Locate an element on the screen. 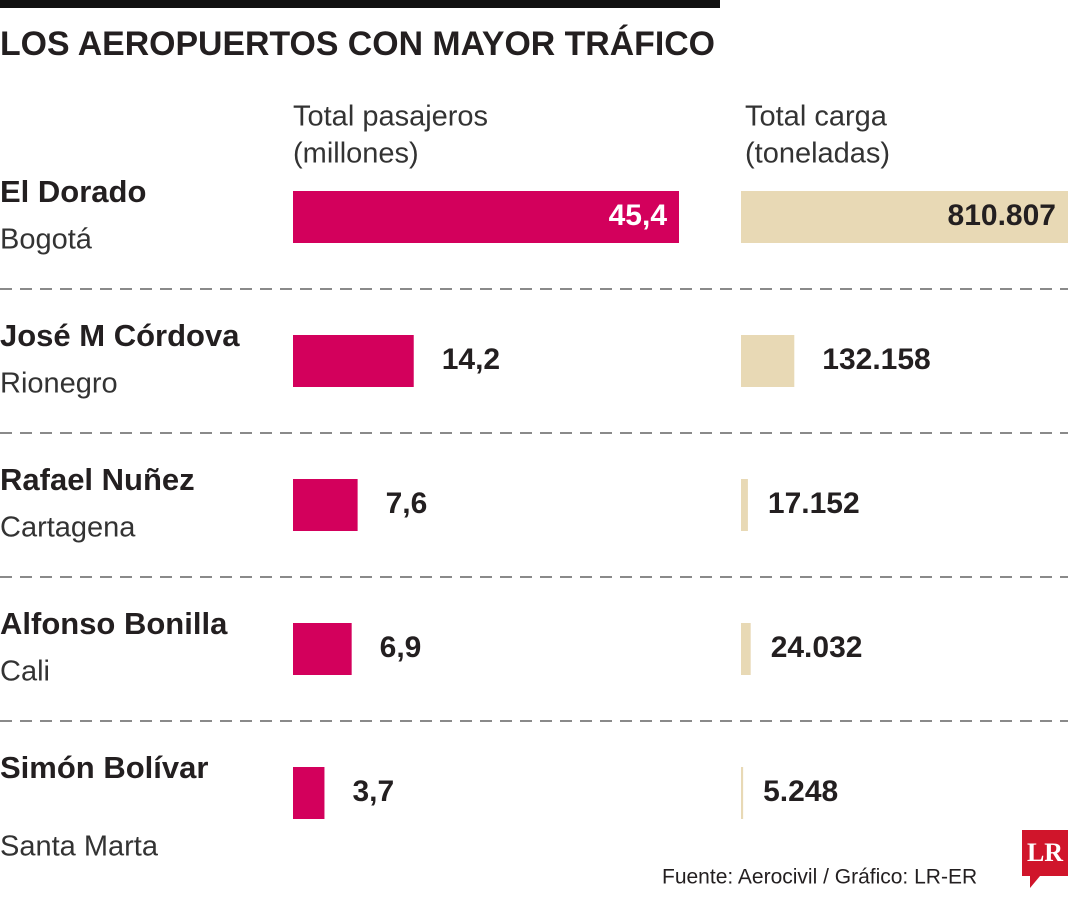 The height and width of the screenshot is (900, 1080). title: LOS AEROPUERTOS CON MAYOR TRÁFICO is located at coordinates (357, 44).